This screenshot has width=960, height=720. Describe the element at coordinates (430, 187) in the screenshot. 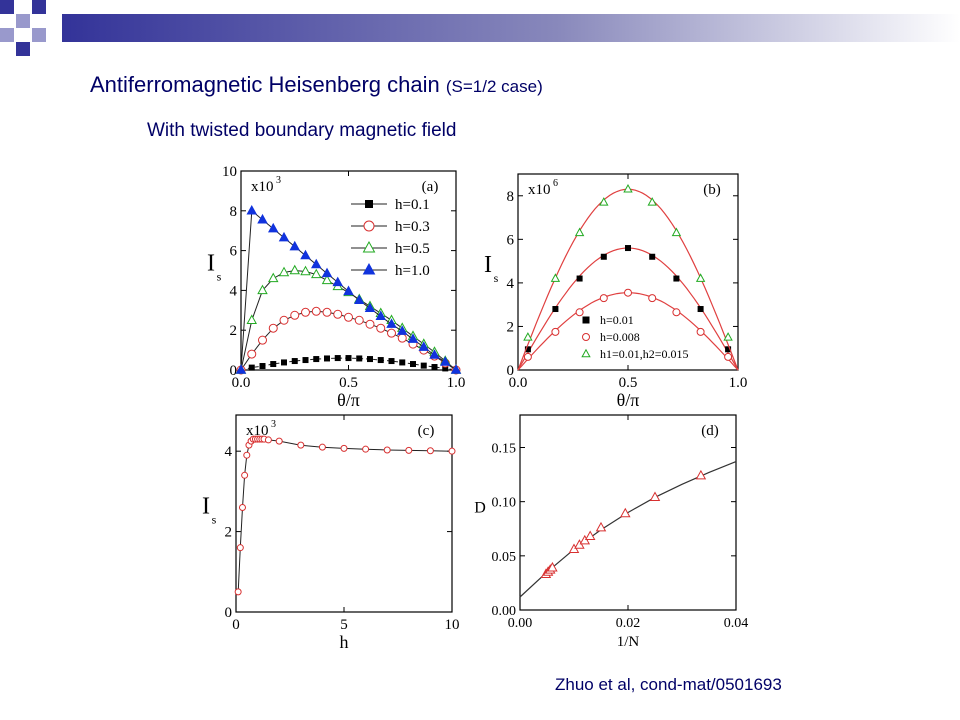

I see `panel-label: (a)` at that location.